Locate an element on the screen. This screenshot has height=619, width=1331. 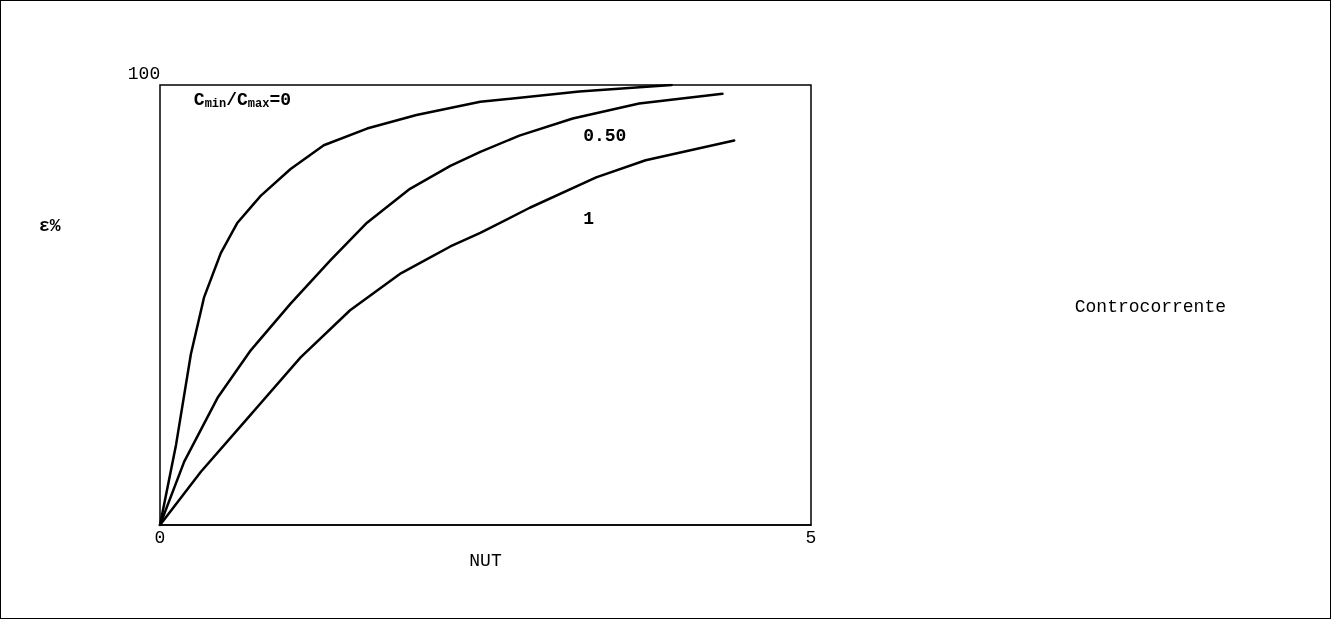
text: ε% is located at coordinates (50, 226).